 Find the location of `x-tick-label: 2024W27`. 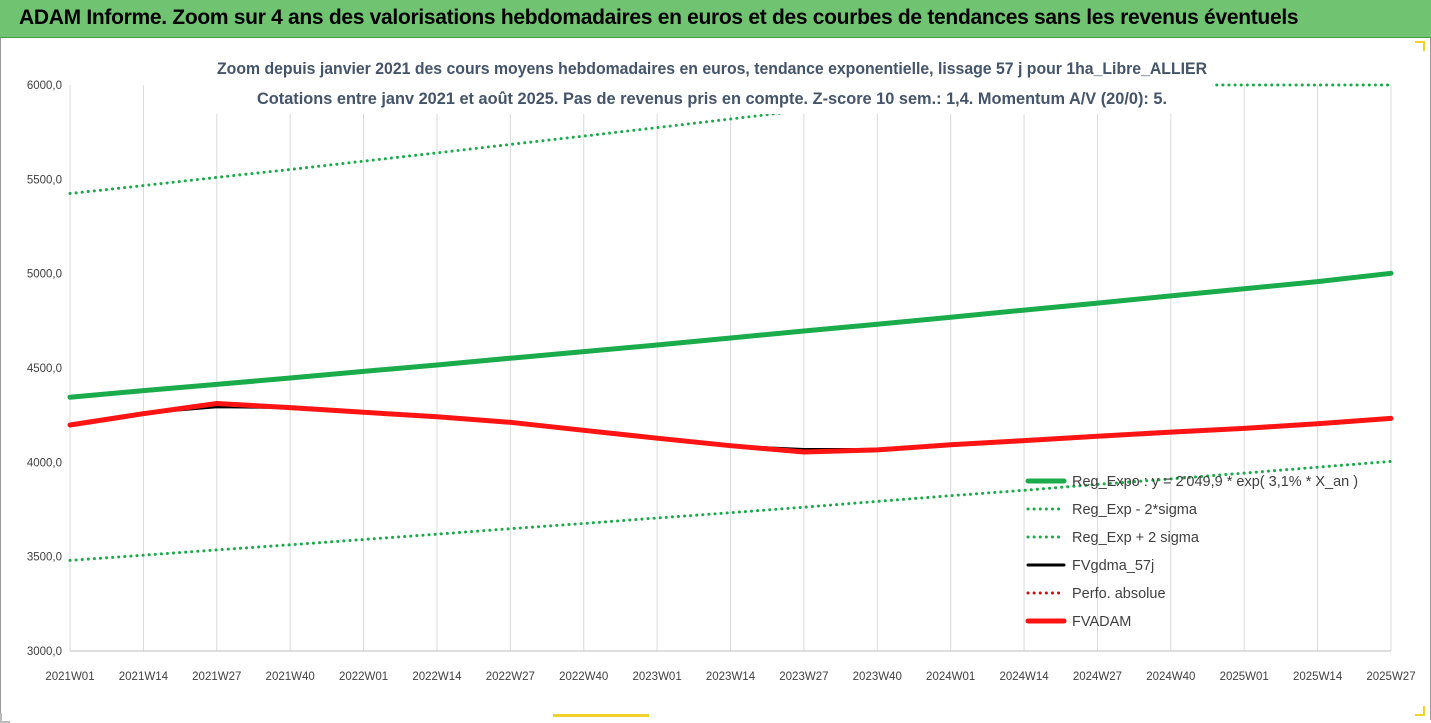

x-tick-label: 2024W27 is located at coordinates (1097, 677).